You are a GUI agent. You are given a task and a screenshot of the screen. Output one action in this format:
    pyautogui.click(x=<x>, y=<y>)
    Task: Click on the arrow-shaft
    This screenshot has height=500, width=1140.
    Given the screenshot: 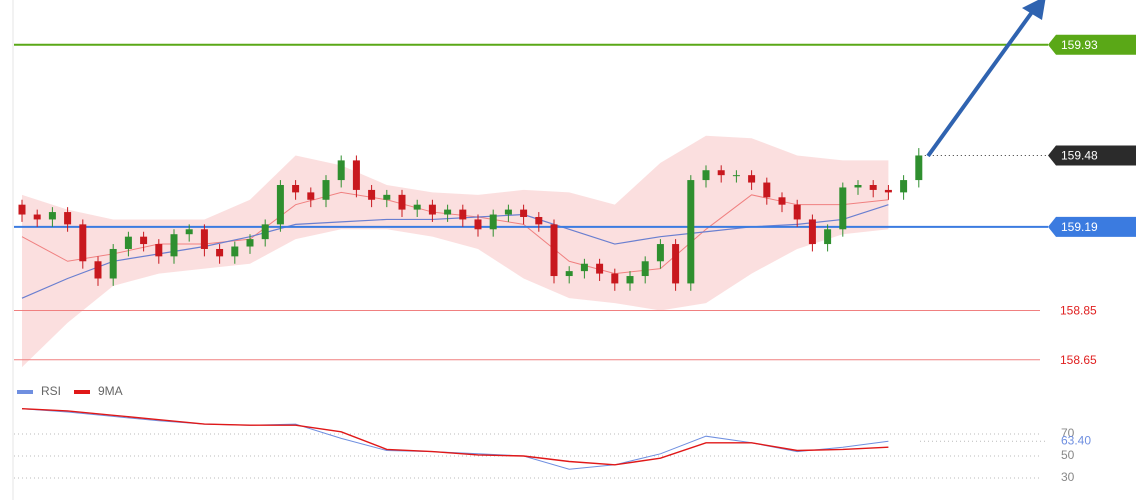 What is the action you would take?
    pyautogui.click(x=981, y=82)
    